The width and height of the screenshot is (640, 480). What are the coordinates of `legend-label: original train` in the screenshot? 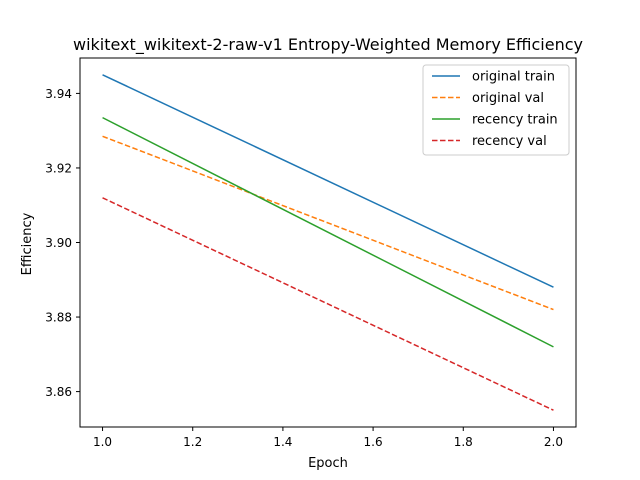 It's located at (513, 77).